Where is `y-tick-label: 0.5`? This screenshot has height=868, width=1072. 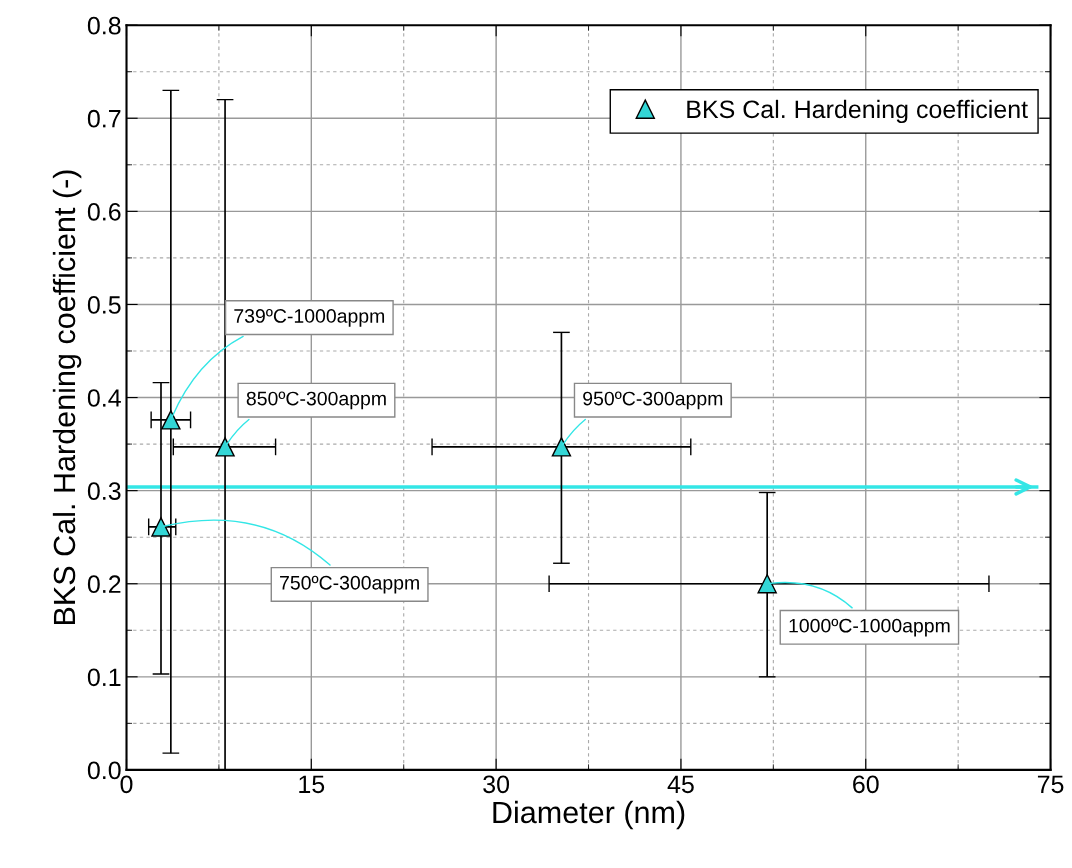 y-tick-label: 0.5 is located at coordinates (104, 305).